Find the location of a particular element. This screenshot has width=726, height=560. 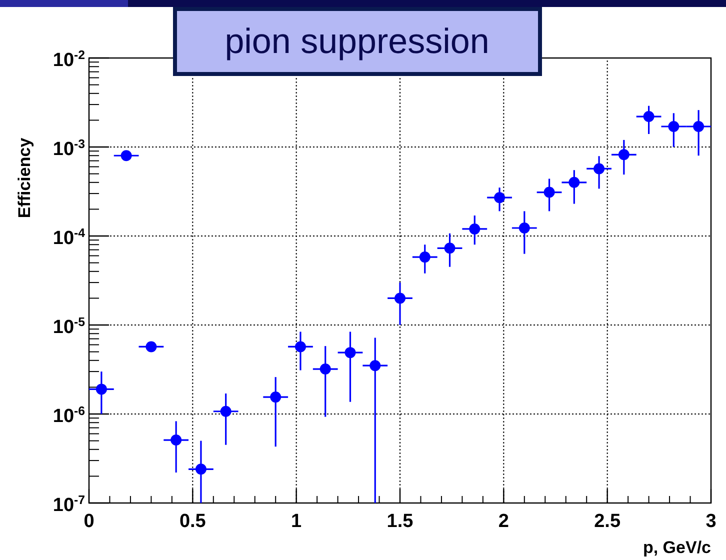

y-tick-label: 10$^{-2}$ is located at coordinates (69, 59).